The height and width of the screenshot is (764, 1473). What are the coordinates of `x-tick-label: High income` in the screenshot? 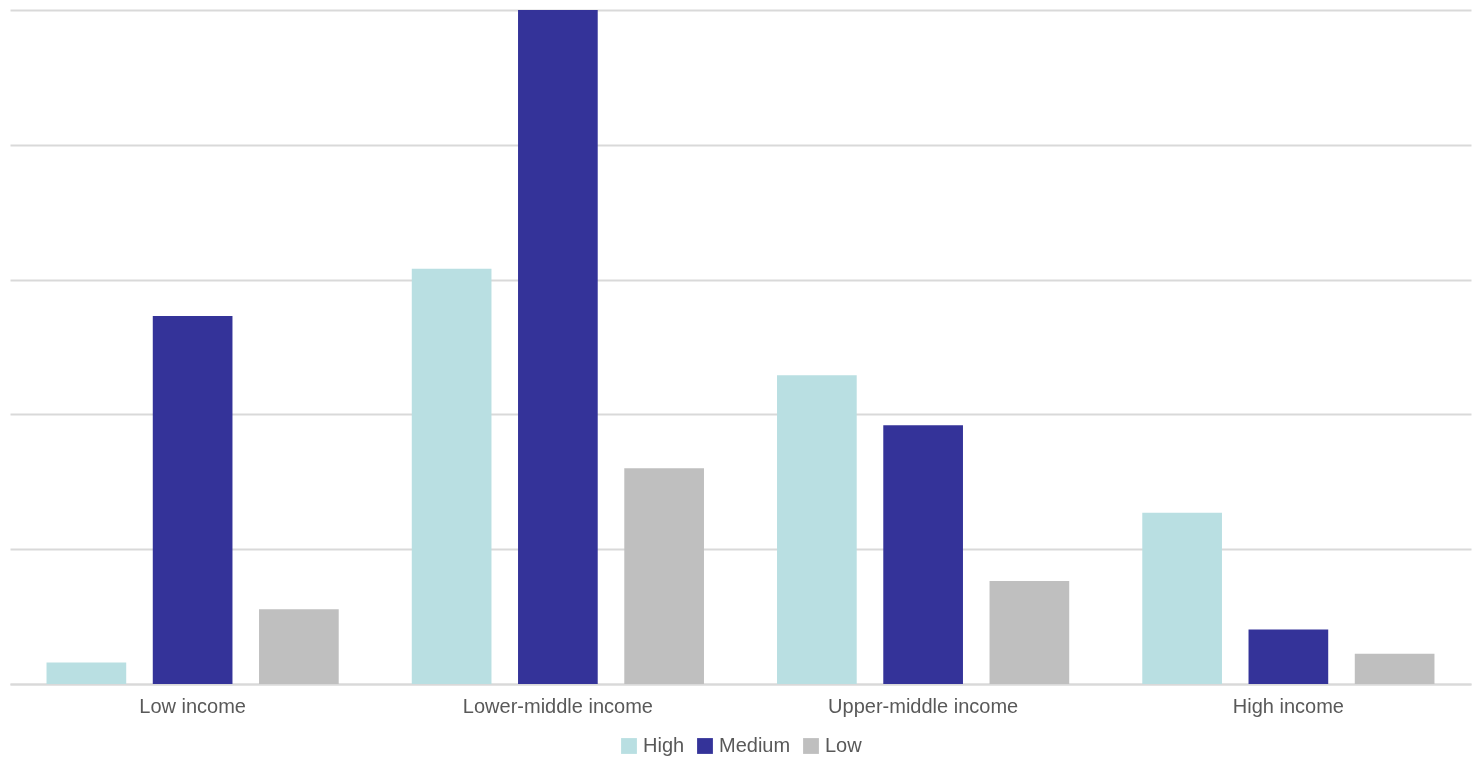 It's located at (1288, 705).